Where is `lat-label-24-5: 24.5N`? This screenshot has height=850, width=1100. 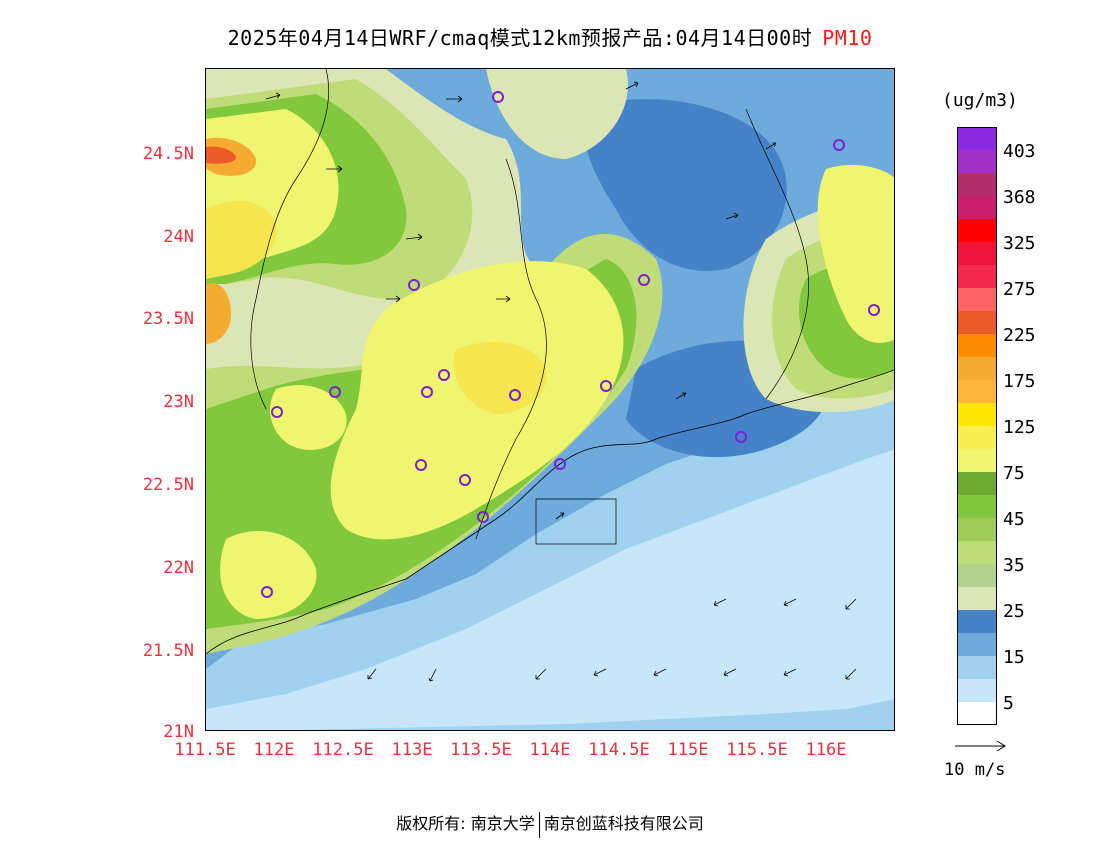
lat-label-24-5: 24.5N is located at coordinates (168, 154).